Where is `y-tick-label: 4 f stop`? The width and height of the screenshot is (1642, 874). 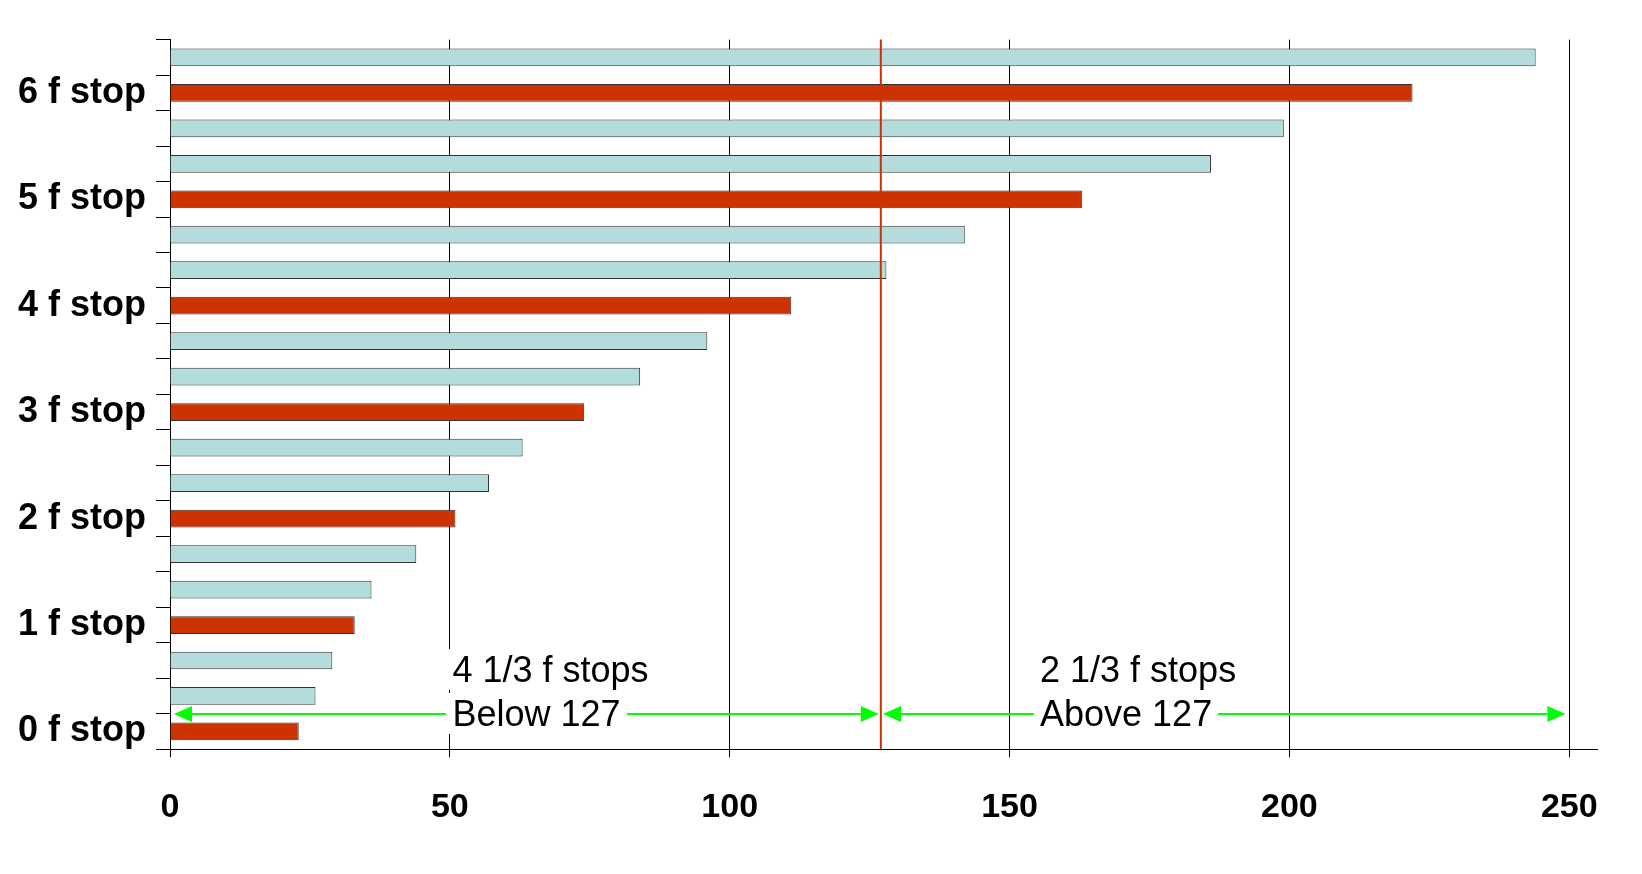 y-tick-label: 4 f stop is located at coordinates (81, 303).